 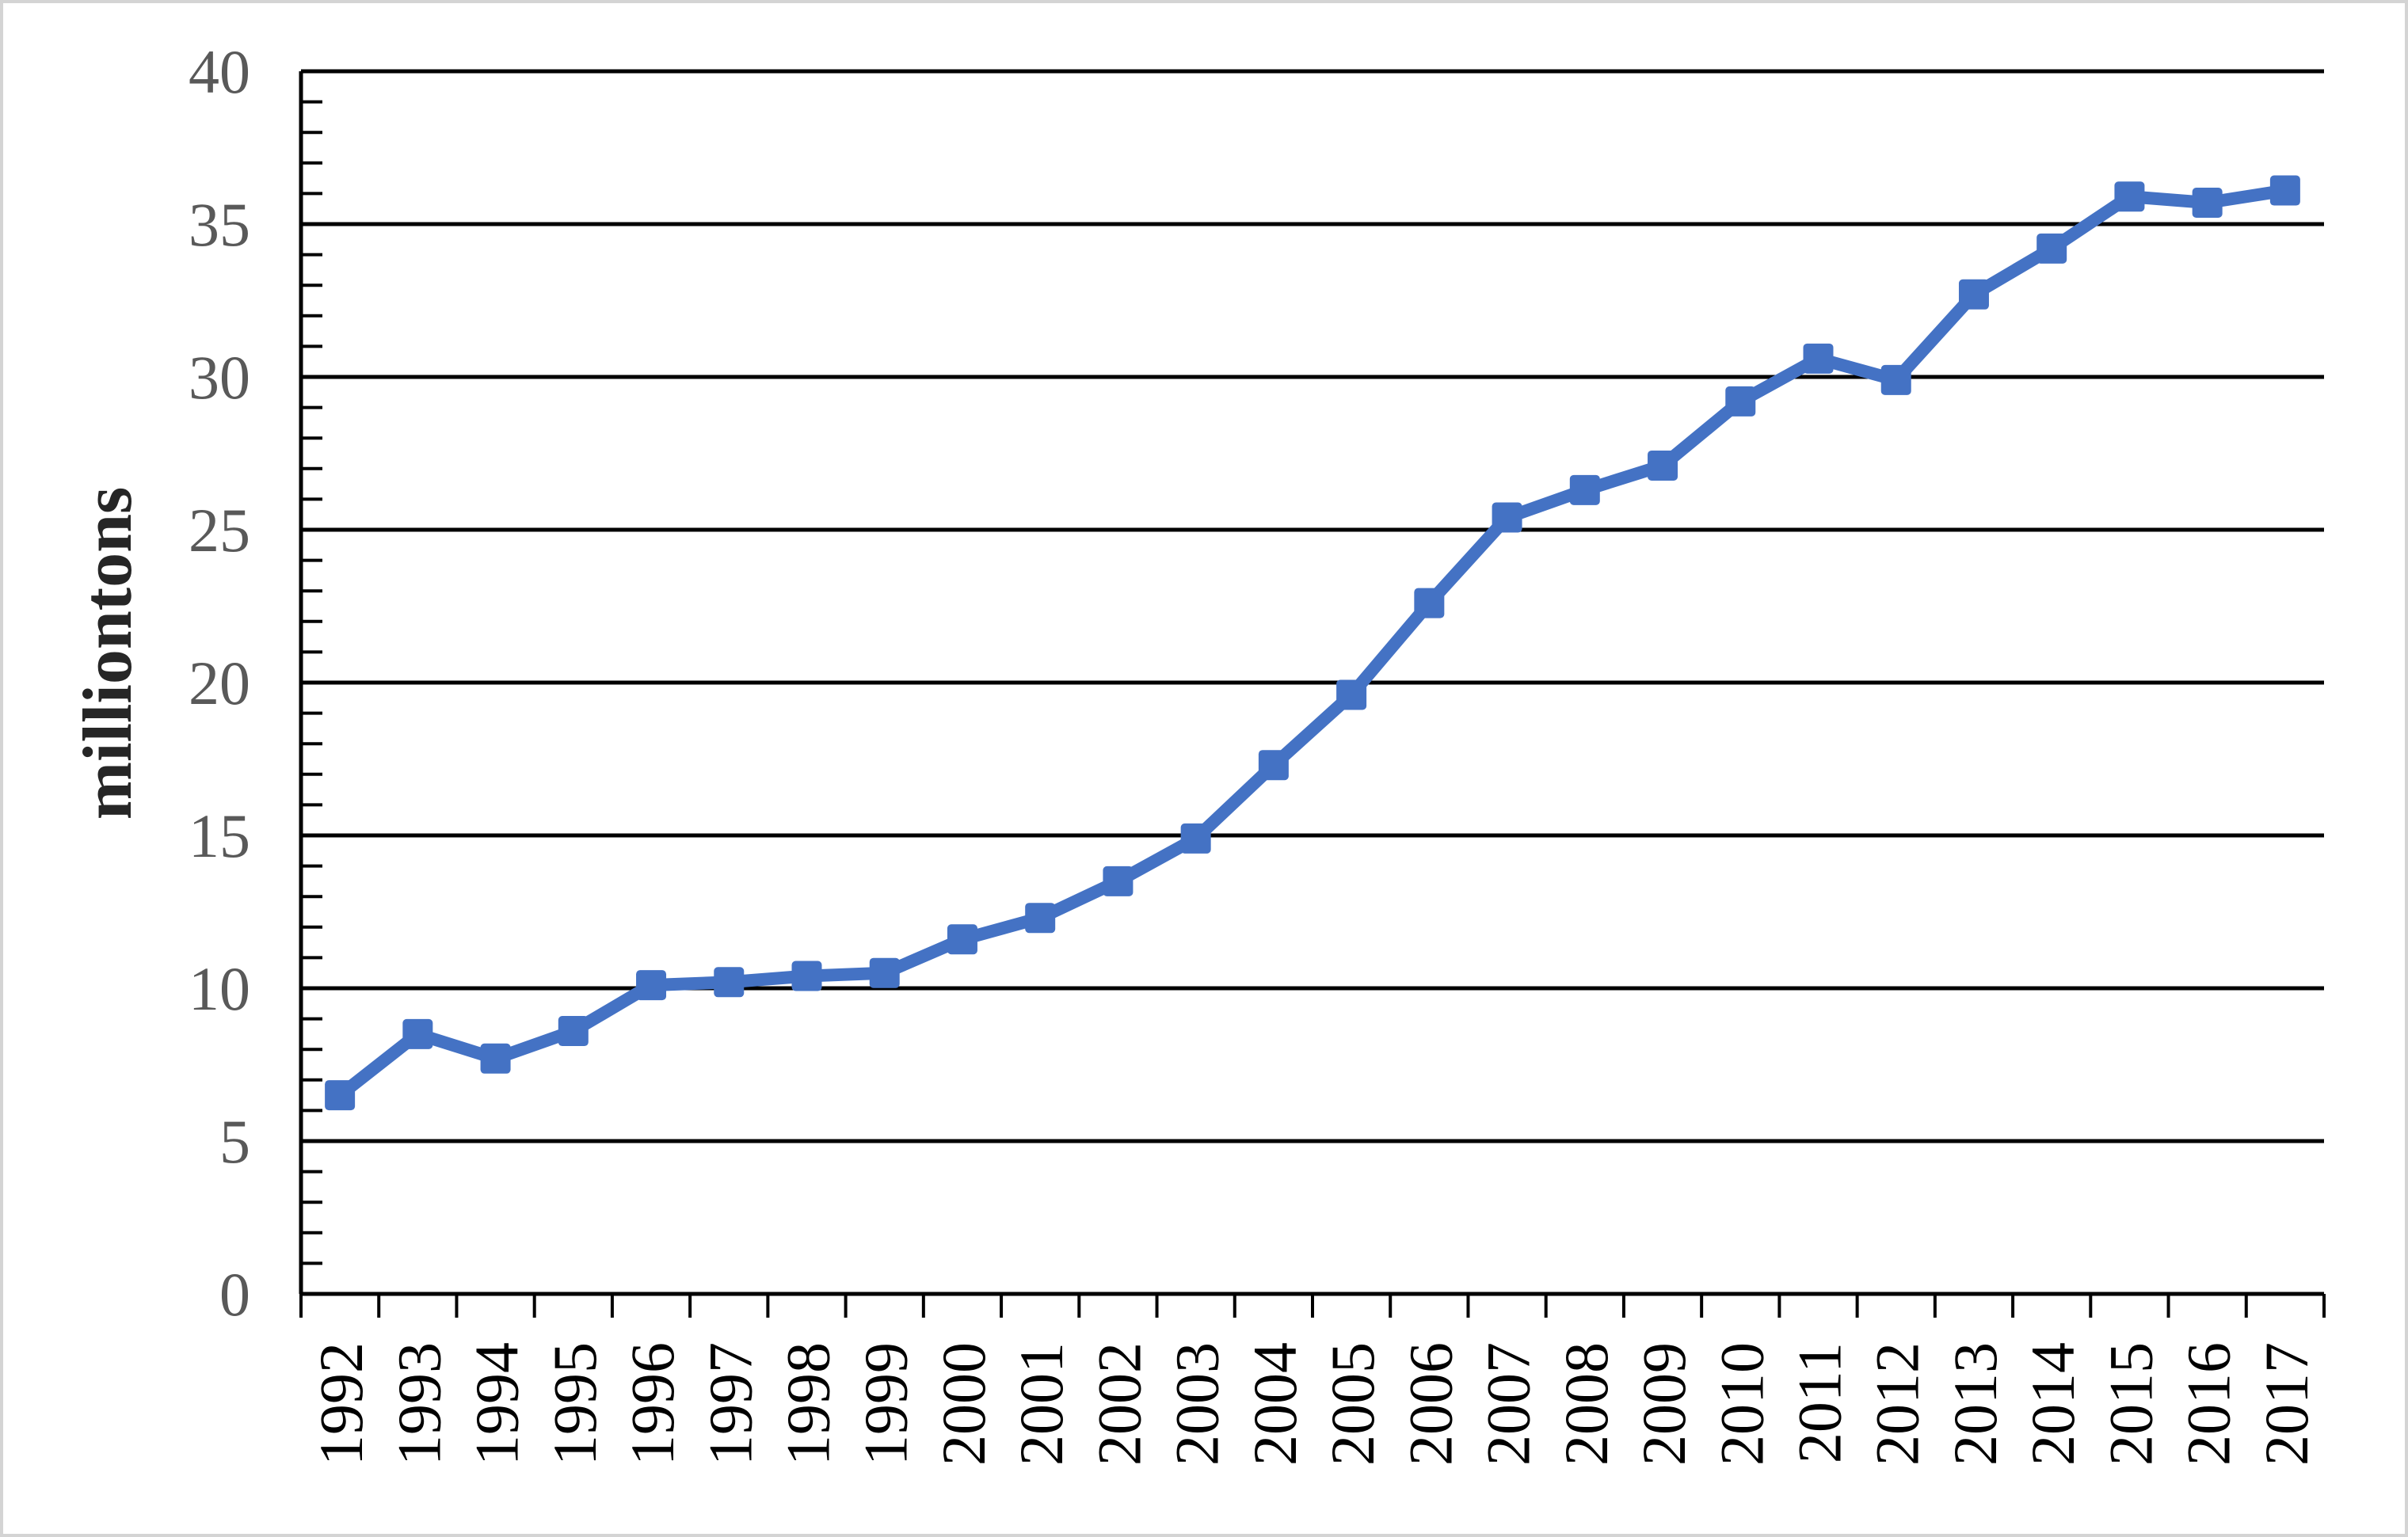 What do you see at coordinates (729, 982) in the screenshot?
I see `data-point-1997` at bounding box center [729, 982].